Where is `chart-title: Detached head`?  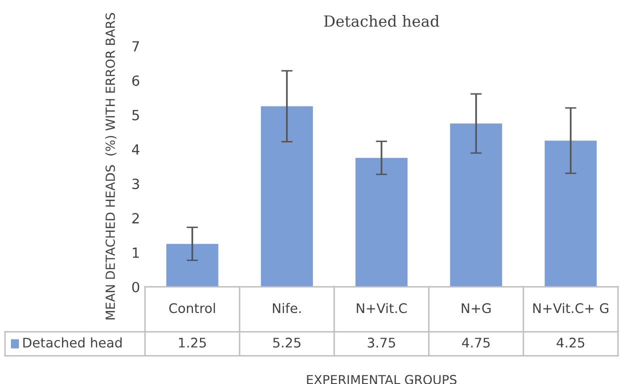
chart-title: Detached head is located at coordinates (382, 21).